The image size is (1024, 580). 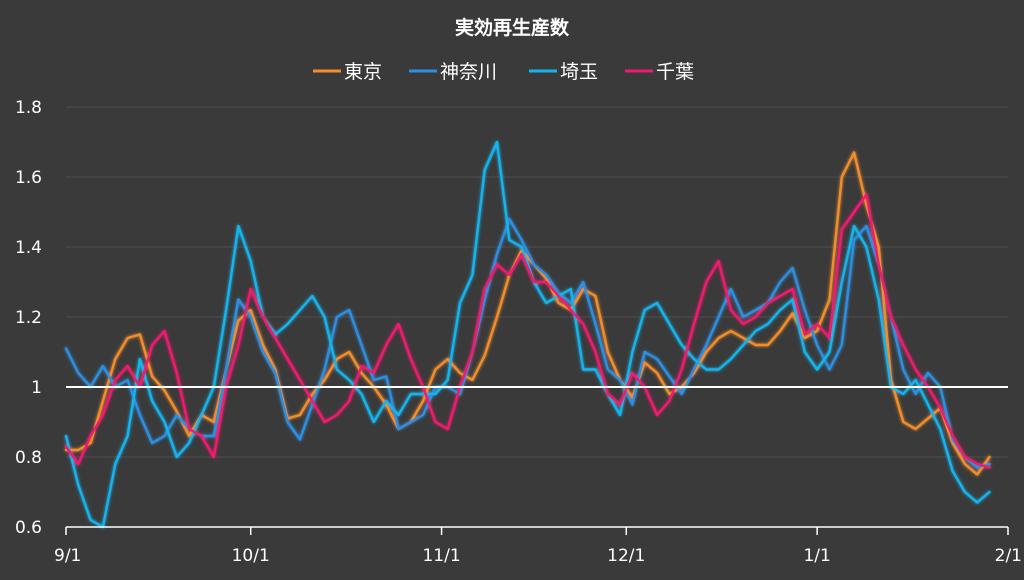 What do you see at coordinates (675, 72) in the screenshot?
I see `legend-label-4: 千葉` at bounding box center [675, 72].